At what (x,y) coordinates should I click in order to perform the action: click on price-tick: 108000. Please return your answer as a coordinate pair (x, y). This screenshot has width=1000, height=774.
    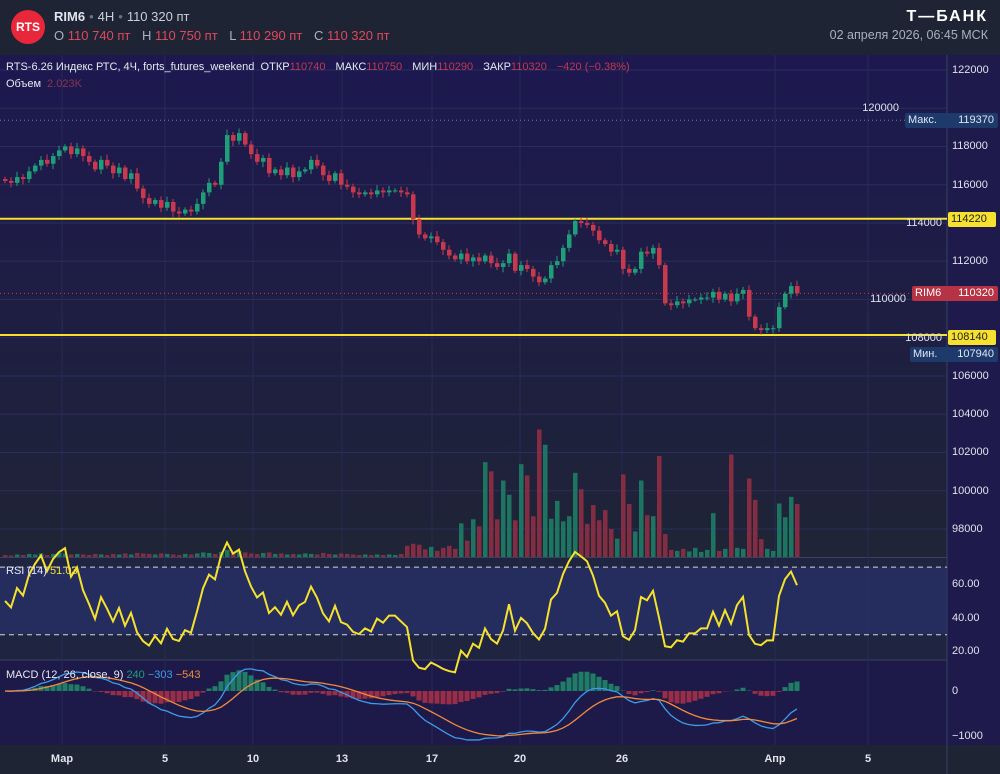
    Looking at the image, I should click on (923, 337).